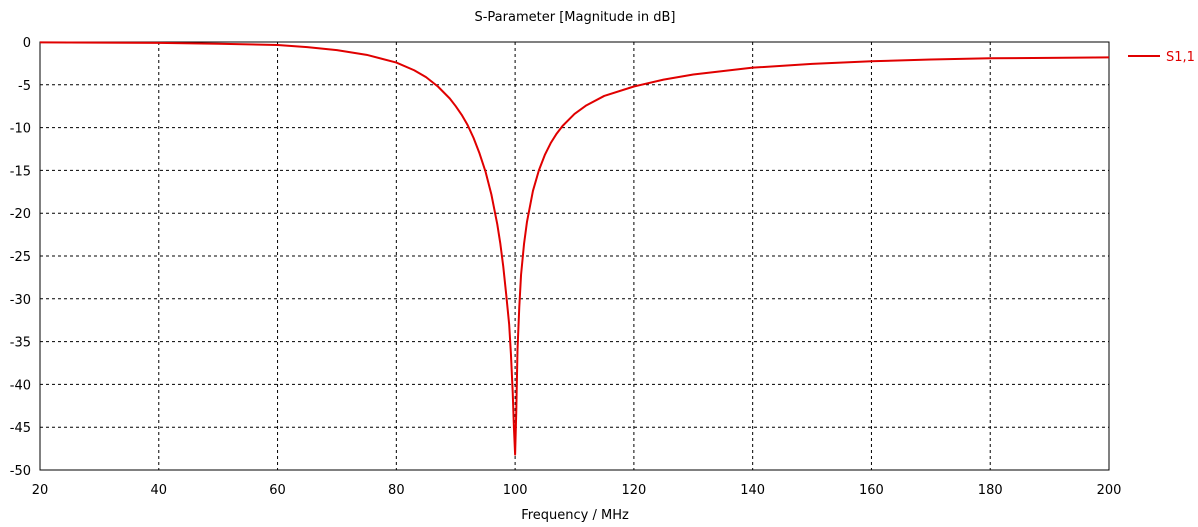 The height and width of the screenshot is (527, 1198). I want to click on y-tick-label: -5, so click(24, 86).